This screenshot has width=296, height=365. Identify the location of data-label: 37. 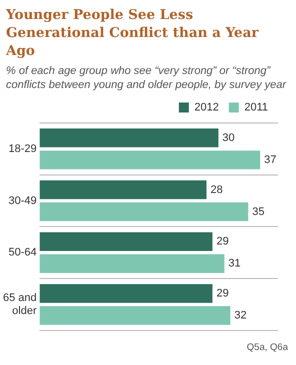
(270, 160).